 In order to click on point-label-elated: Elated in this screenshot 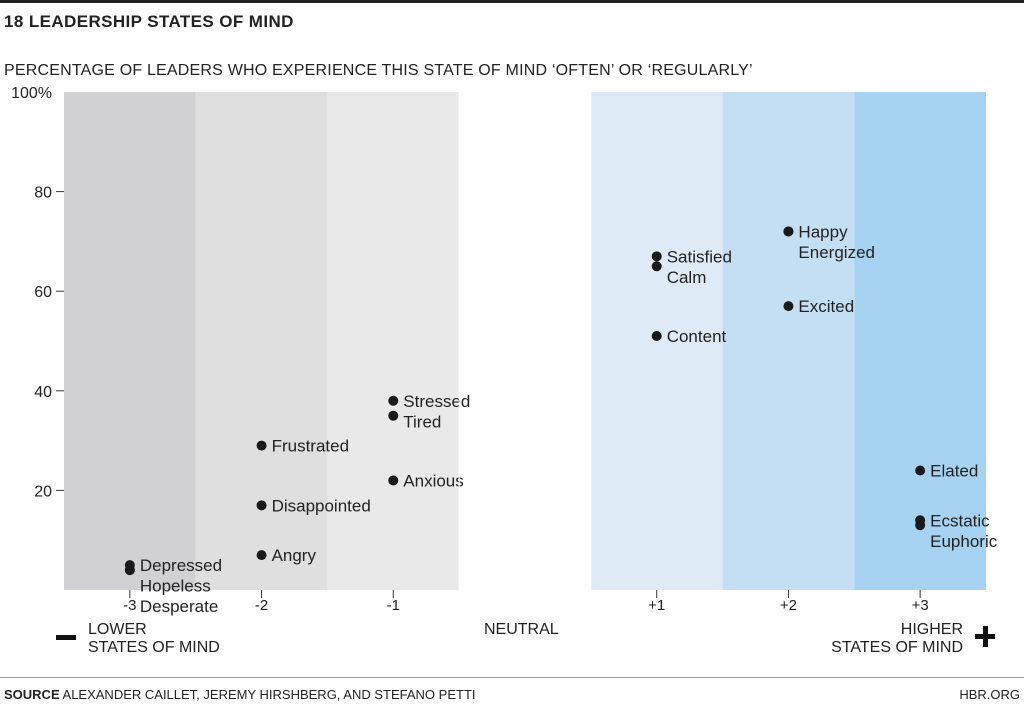, I will do `click(954, 470)`.